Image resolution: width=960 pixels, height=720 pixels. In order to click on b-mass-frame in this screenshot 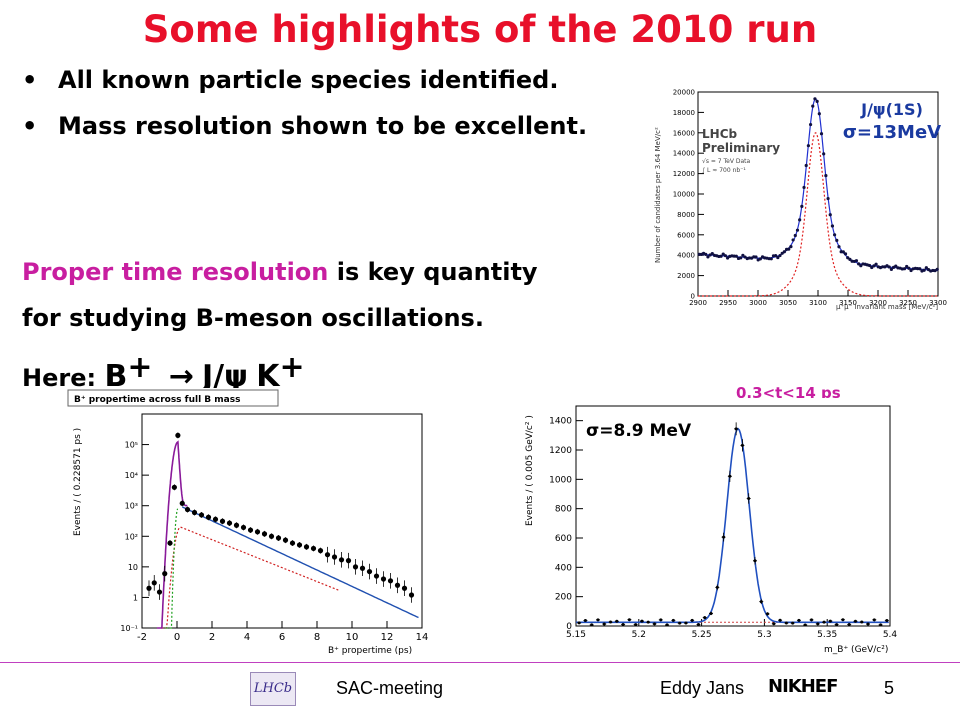, I will do `click(733, 516)`.